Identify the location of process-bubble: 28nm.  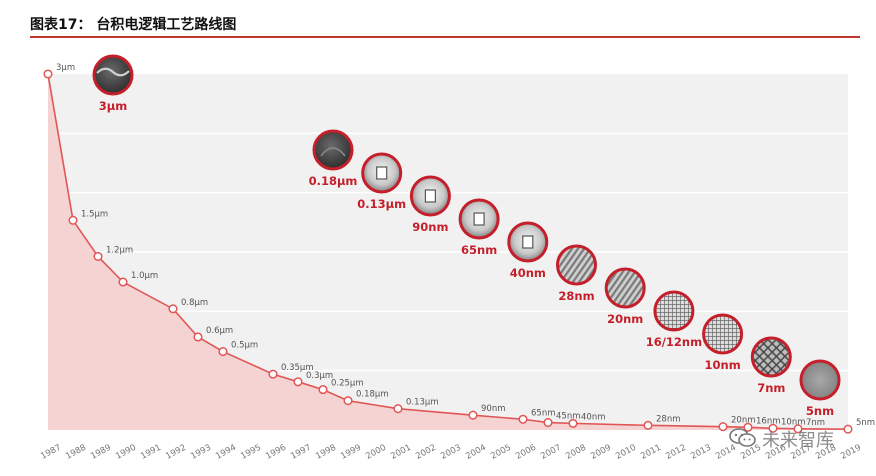
(576, 273).